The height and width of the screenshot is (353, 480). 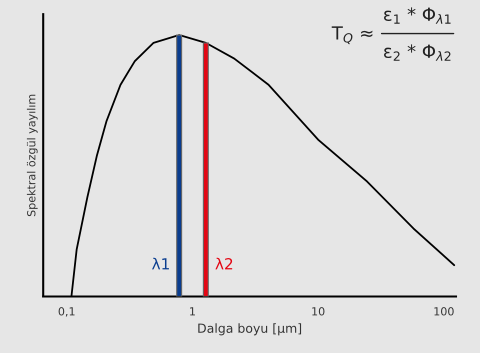 I want to click on series-label: λ1, so click(x=160, y=264).